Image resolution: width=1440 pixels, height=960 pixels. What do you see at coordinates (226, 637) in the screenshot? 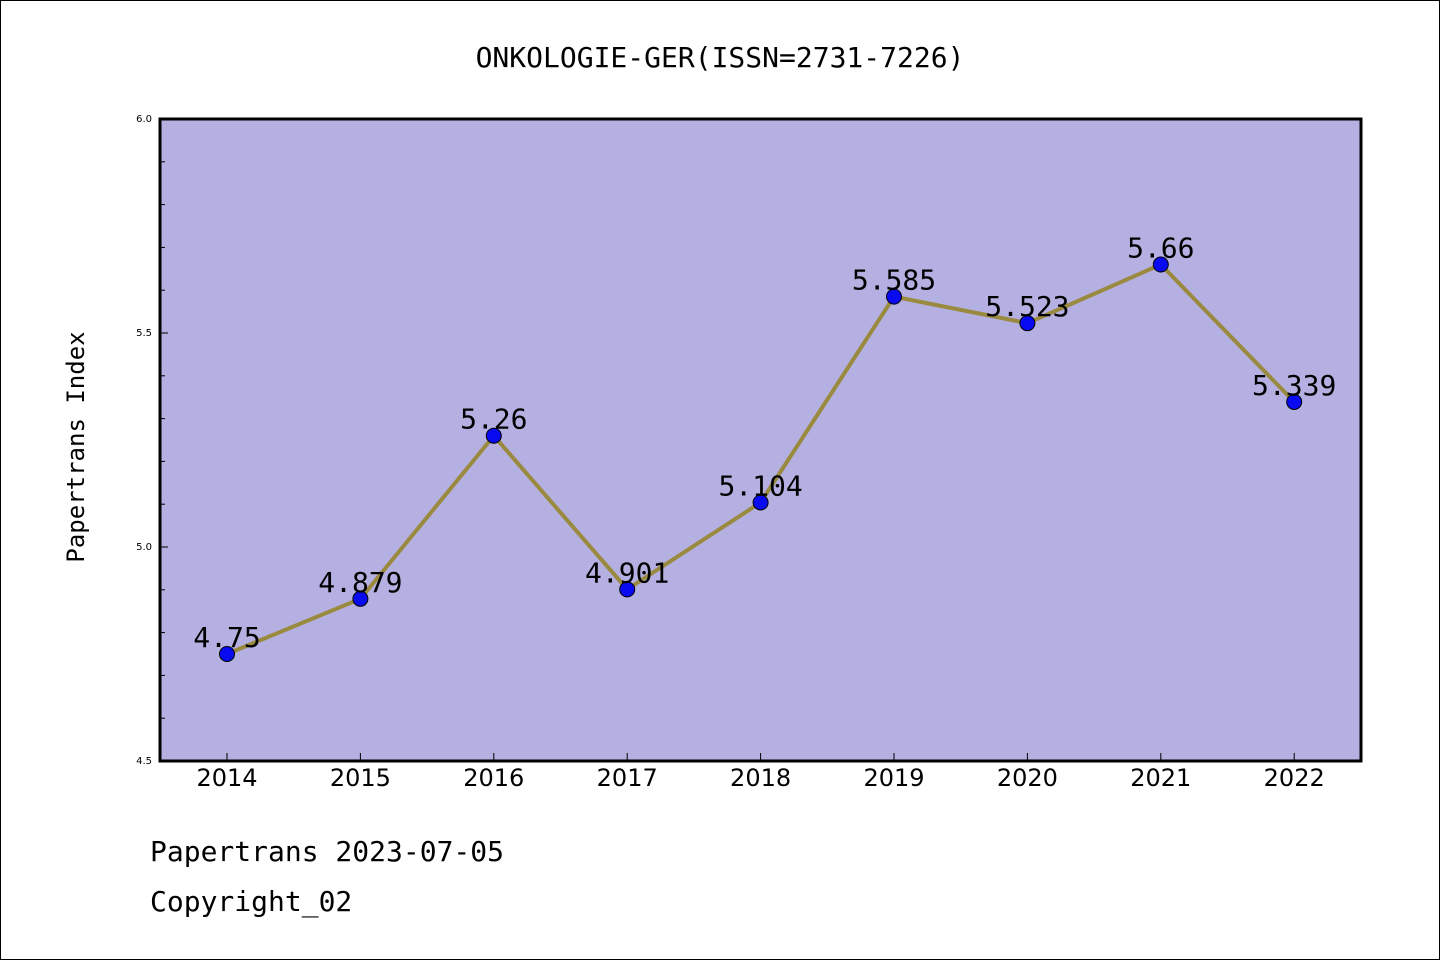
I see `data-label: 4.75` at bounding box center [226, 637].